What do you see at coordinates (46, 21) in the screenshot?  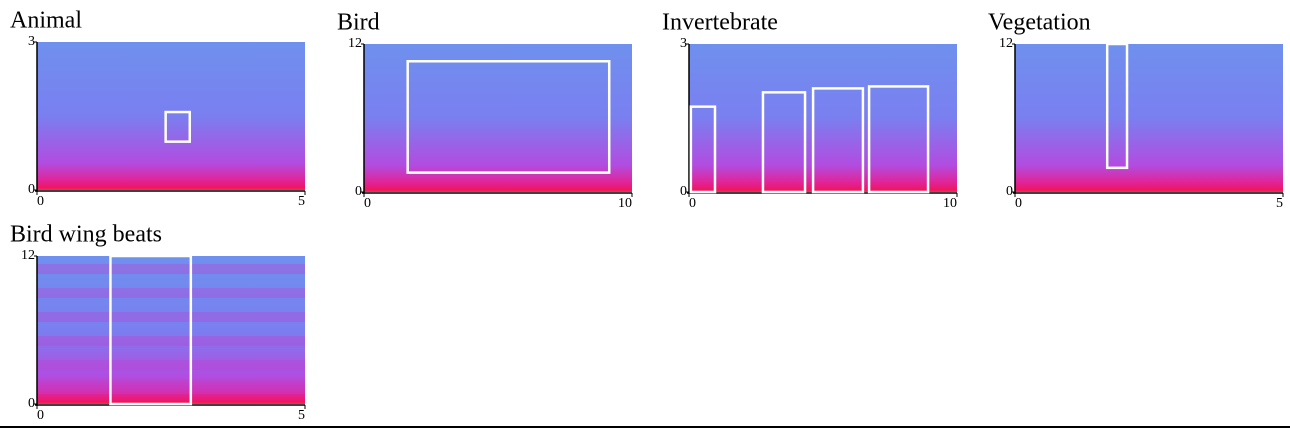 I see `panel-title: Animal` at bounding box center [46, 21].